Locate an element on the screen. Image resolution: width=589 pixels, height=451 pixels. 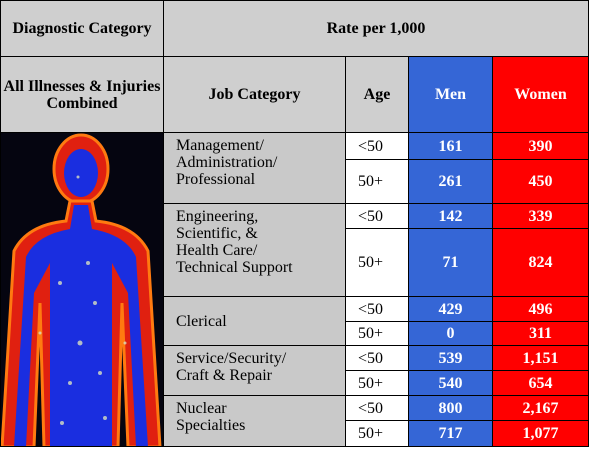
women-rate: 2,167 is located at coordinates (540, 408).